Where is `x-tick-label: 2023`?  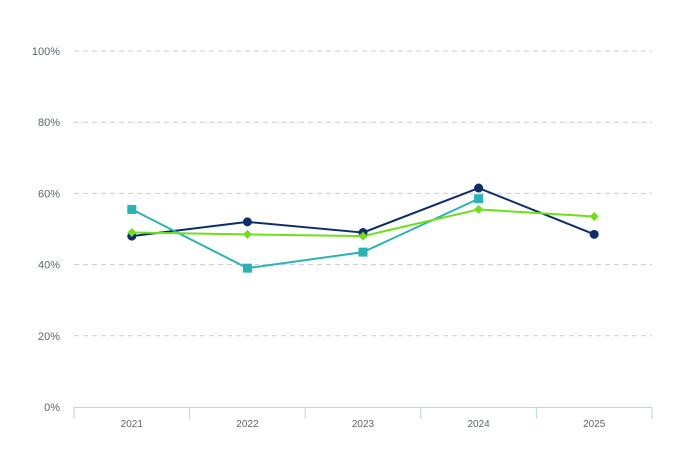 x-tick-label: 2023 is located at coordinates (363, 424).